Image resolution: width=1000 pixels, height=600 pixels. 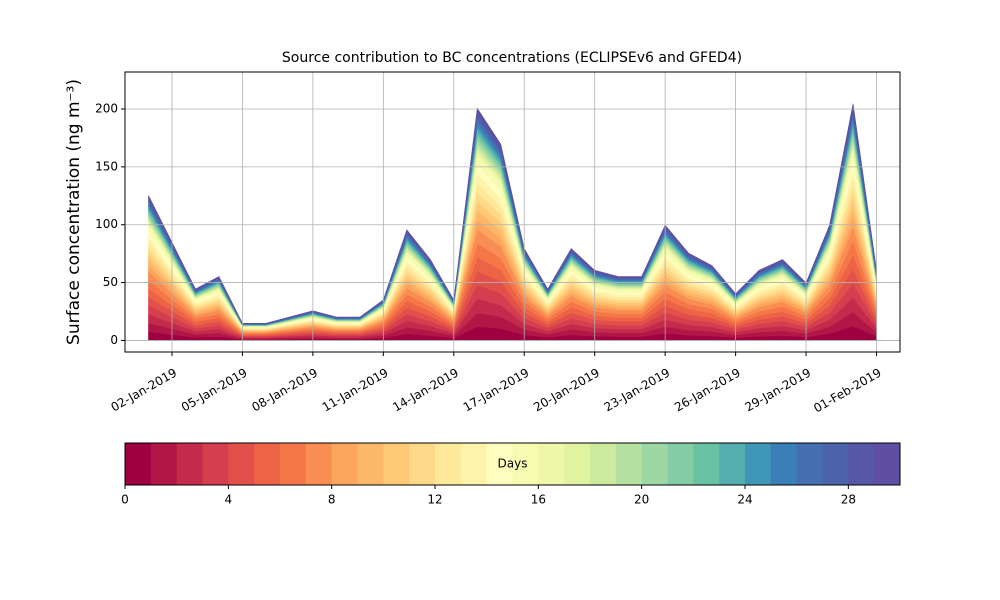 What do you see at coordinates (778, 390) in the screenshot?
I see `x-tick-label: 29-Jan-2019` at bounding box center [778, 390].